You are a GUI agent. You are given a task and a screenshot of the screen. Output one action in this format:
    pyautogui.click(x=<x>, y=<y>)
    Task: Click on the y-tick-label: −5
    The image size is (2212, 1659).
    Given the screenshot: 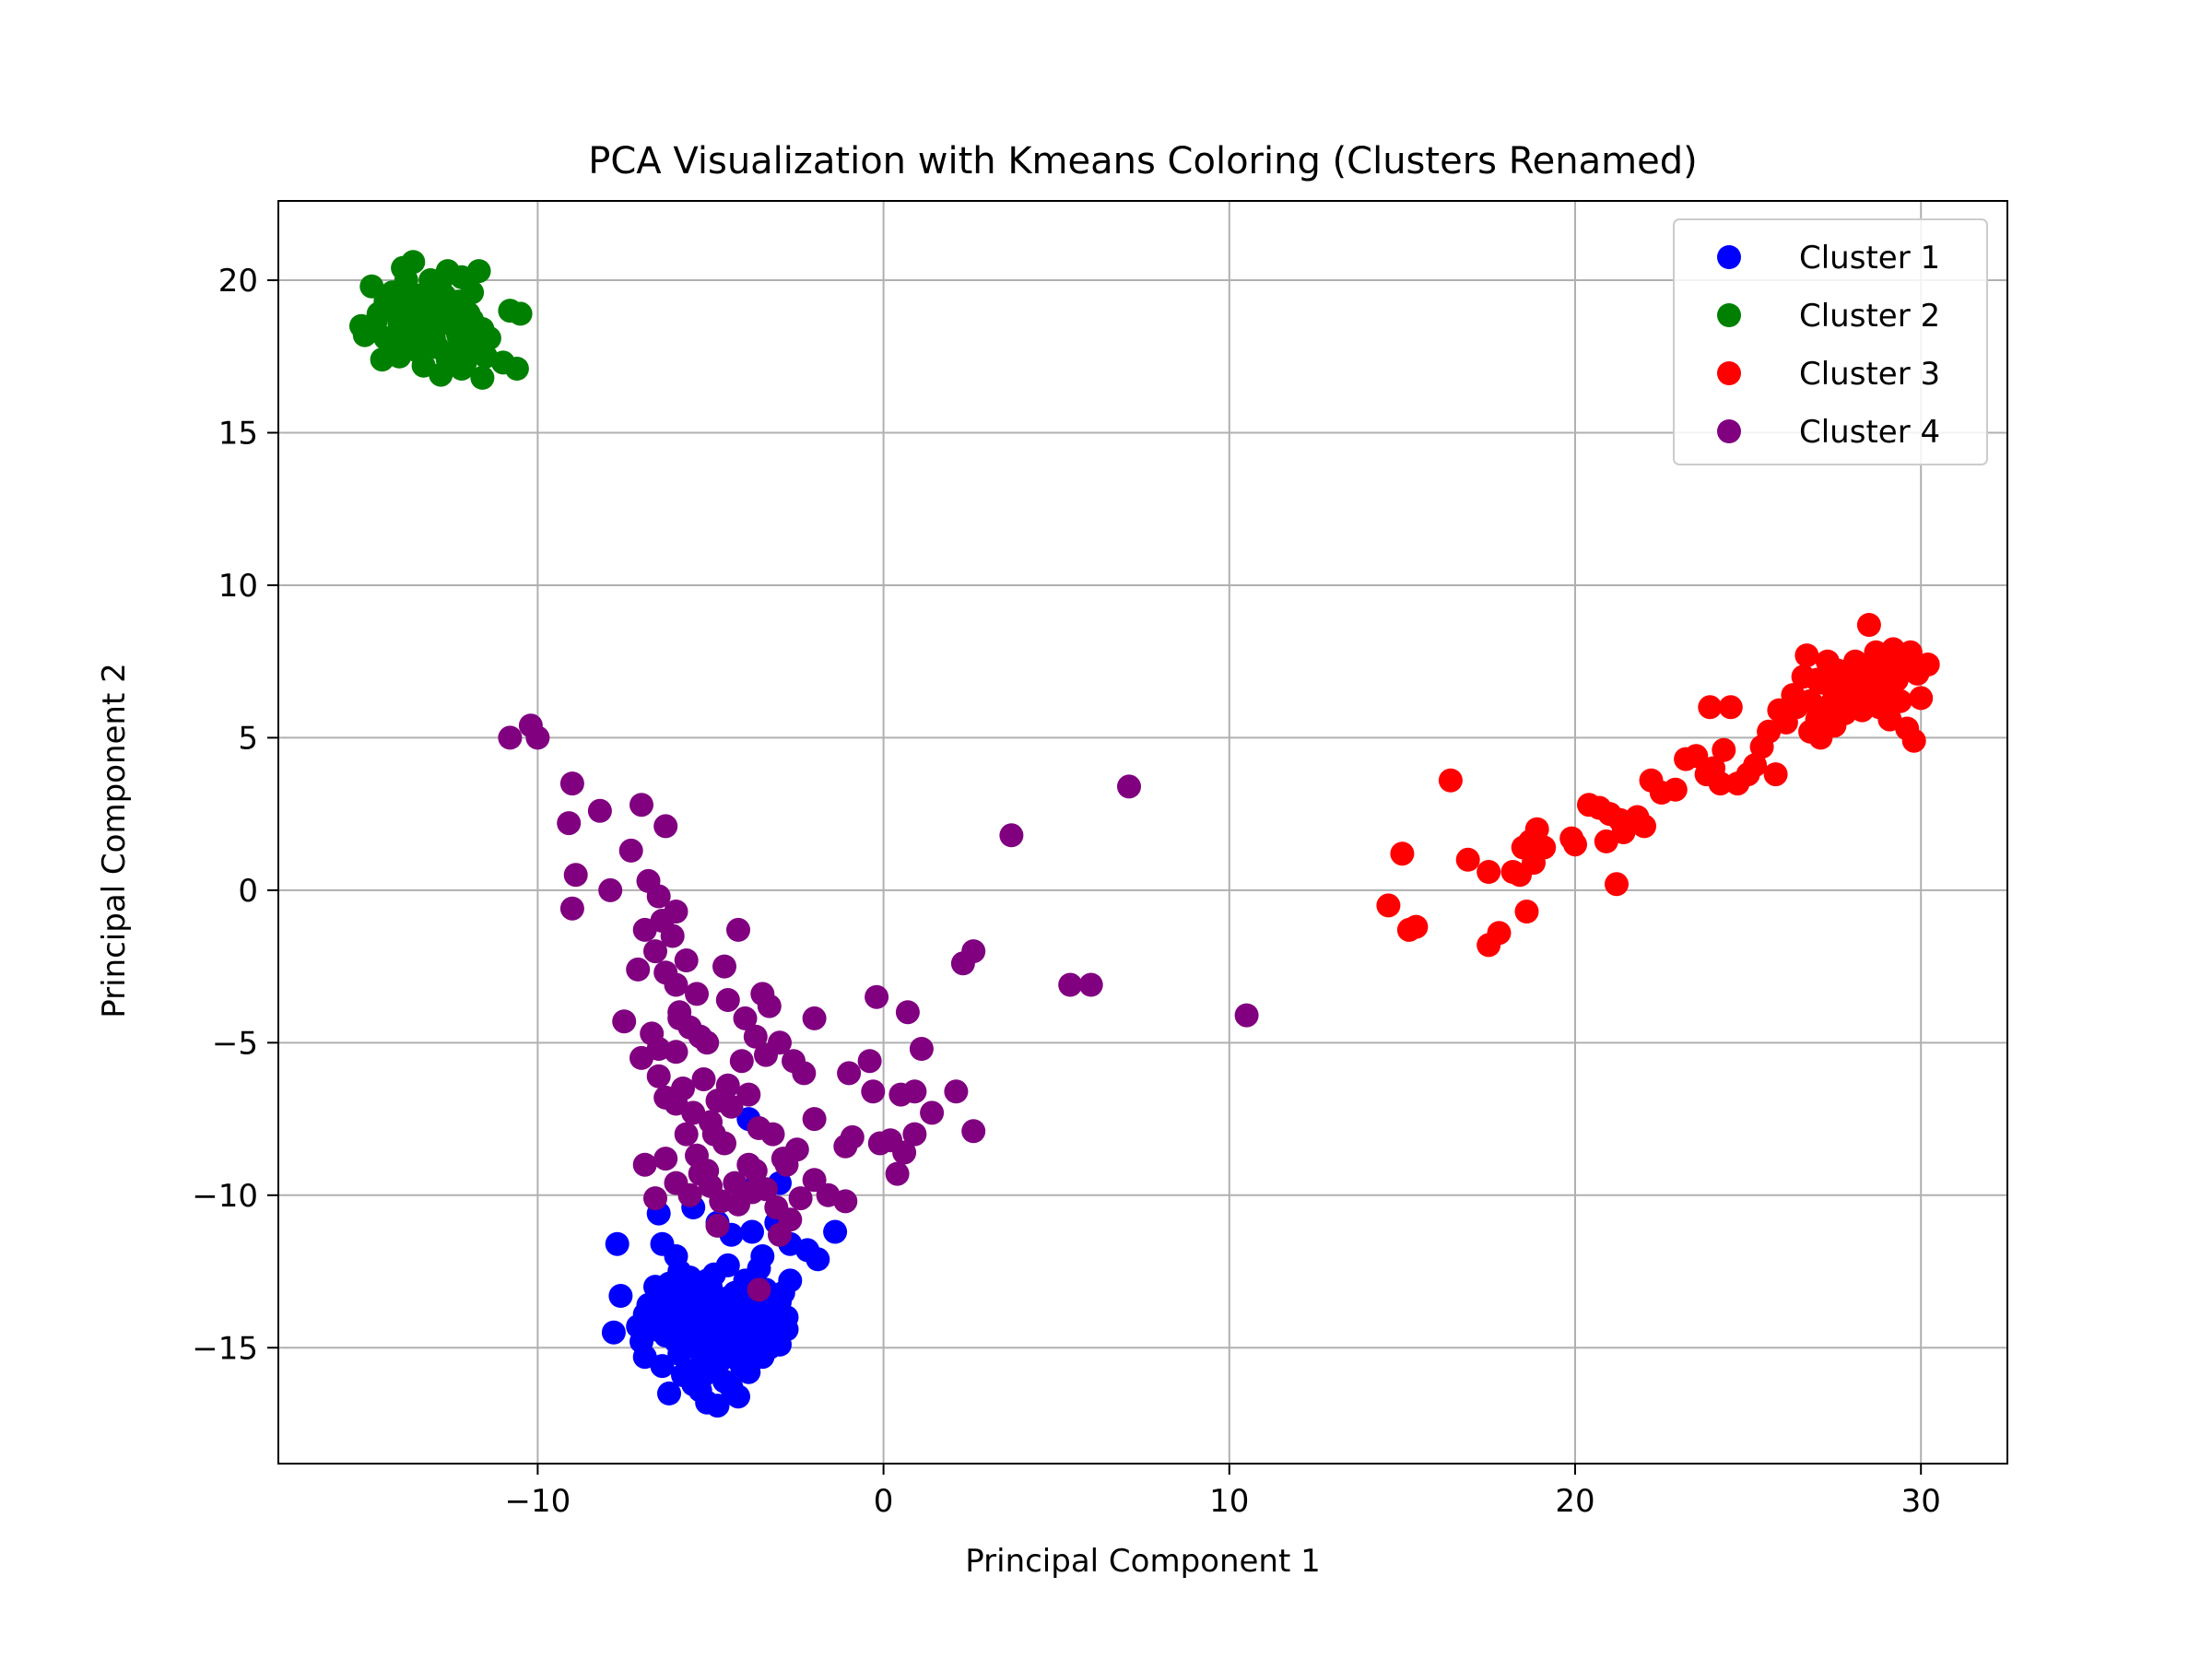 What is the action you would take?
    pyautogui.click(x=235, y=1043)
    